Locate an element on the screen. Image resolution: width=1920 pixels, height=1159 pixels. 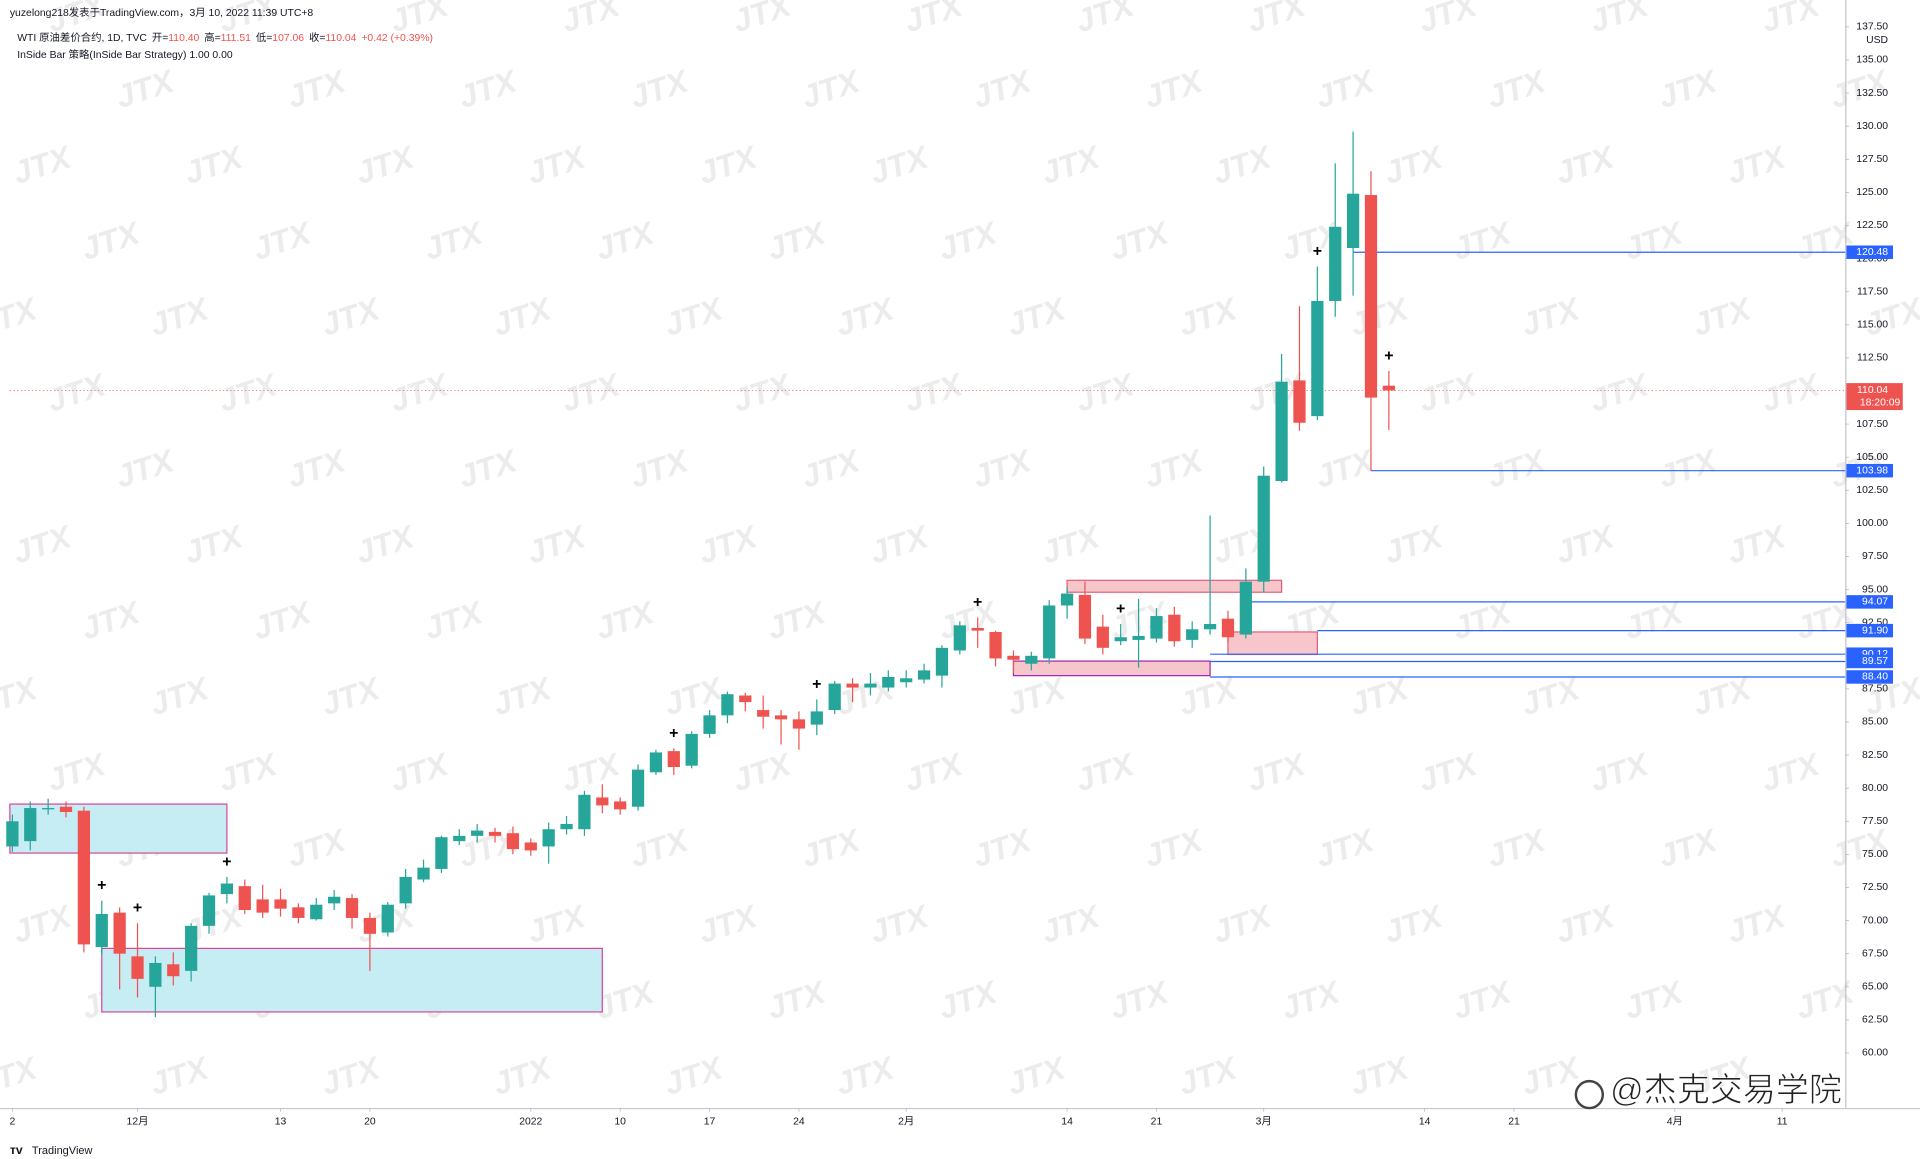
x-tick-label: 24 is located at coordinates (799, 1121).